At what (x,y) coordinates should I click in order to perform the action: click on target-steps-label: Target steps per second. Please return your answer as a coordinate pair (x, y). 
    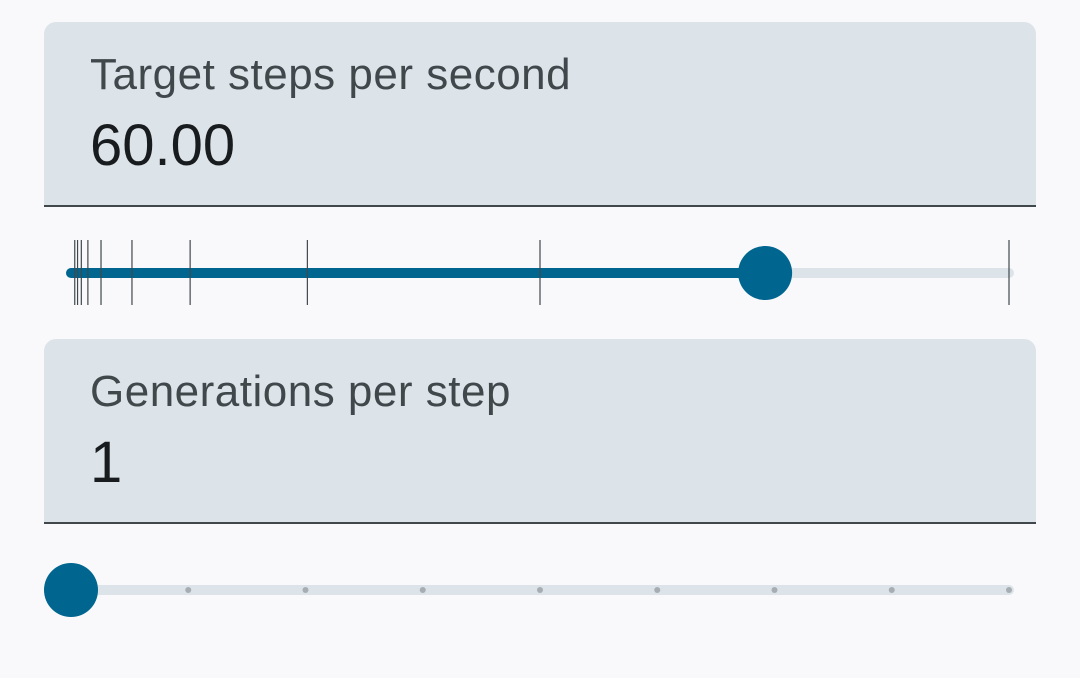
    Looking at the image, I should click on (331, 74).